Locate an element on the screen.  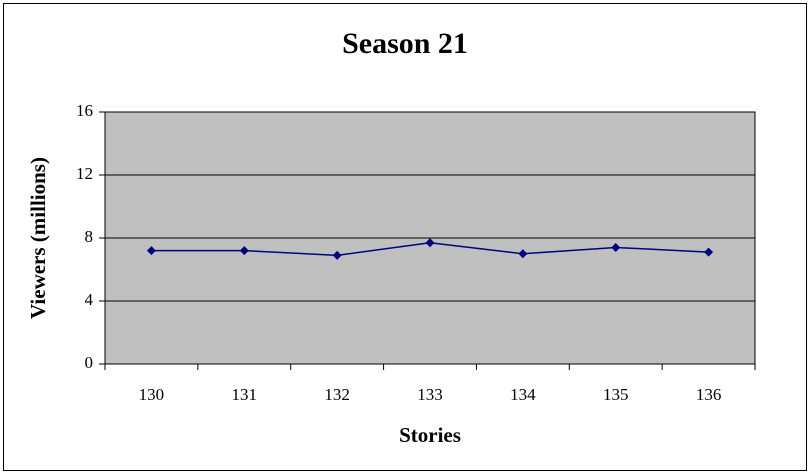
x-tick-label: 132 is located at coordinates (337, 394).